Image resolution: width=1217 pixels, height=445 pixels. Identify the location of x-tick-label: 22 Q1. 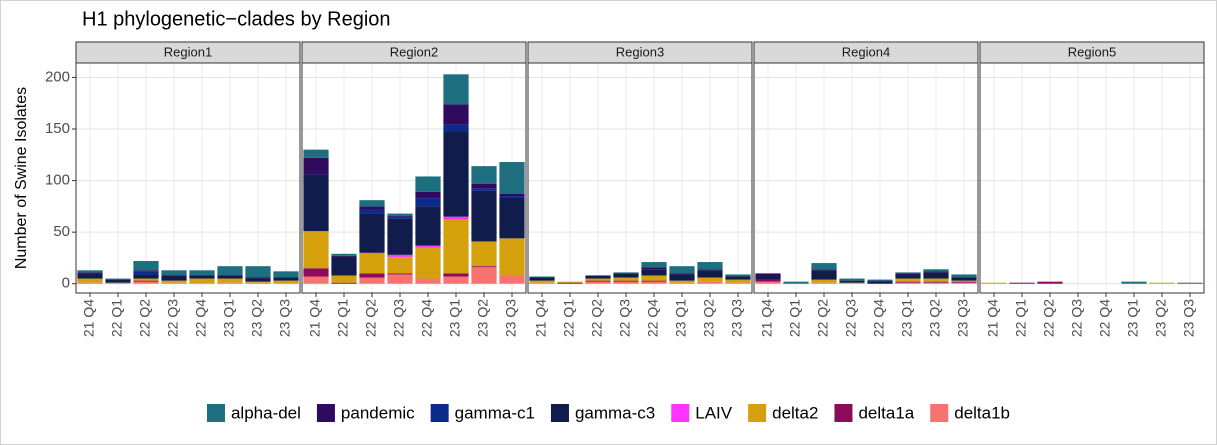
(117, 318).